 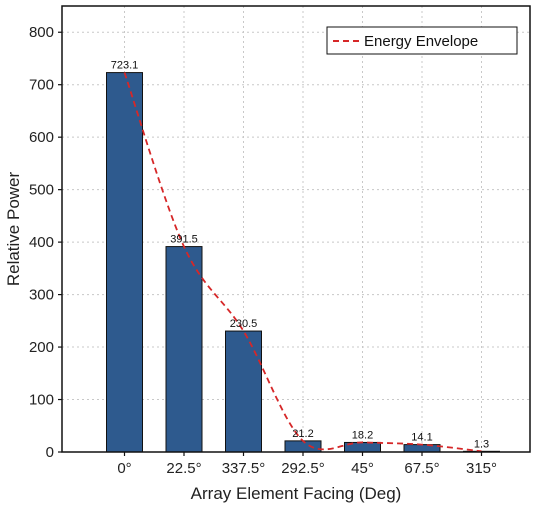 What do you see at coordinates (362, 435) in the screenshot?
I see `bar-value-label-4: 18.2` at bounding box center [362, 435].